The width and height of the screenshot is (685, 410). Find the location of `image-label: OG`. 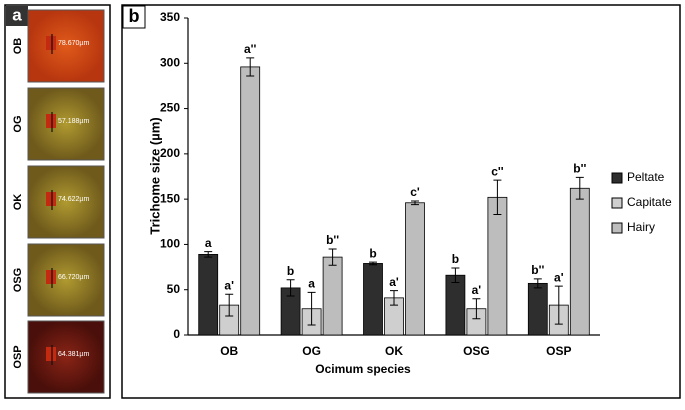

image-label: OG is located at coordinates (18, 123).